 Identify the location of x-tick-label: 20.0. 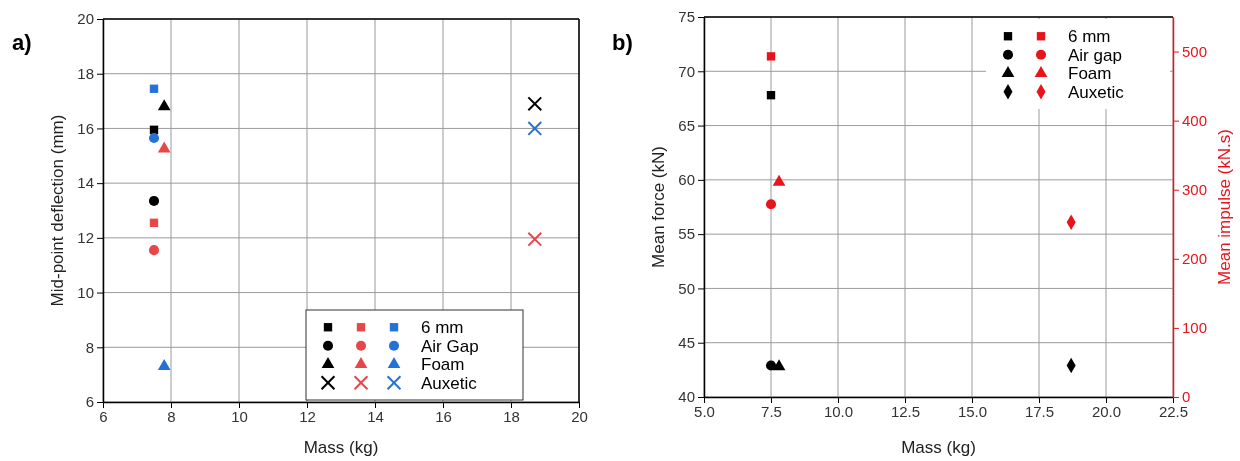
(1106, 411).